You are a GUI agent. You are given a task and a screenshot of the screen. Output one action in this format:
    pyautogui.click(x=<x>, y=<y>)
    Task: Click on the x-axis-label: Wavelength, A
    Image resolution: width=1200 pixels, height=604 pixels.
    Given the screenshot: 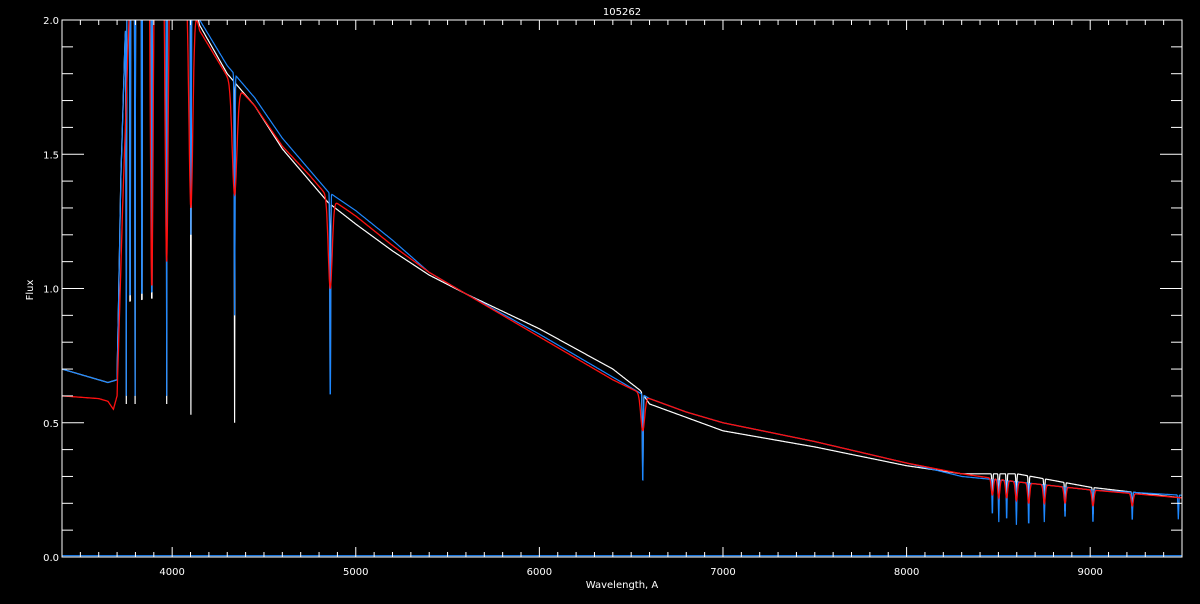 What is the action you would take?
    pyautogui.click(x=622, y=585)
    